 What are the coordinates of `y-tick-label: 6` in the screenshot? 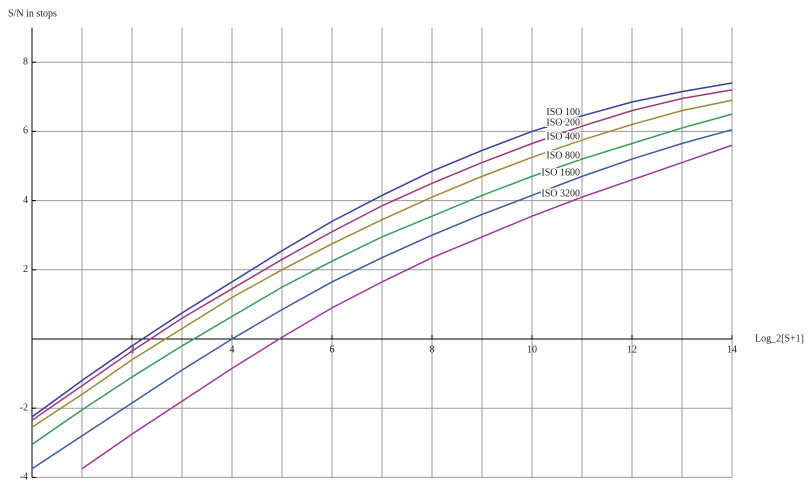 It's located at (25, 131).